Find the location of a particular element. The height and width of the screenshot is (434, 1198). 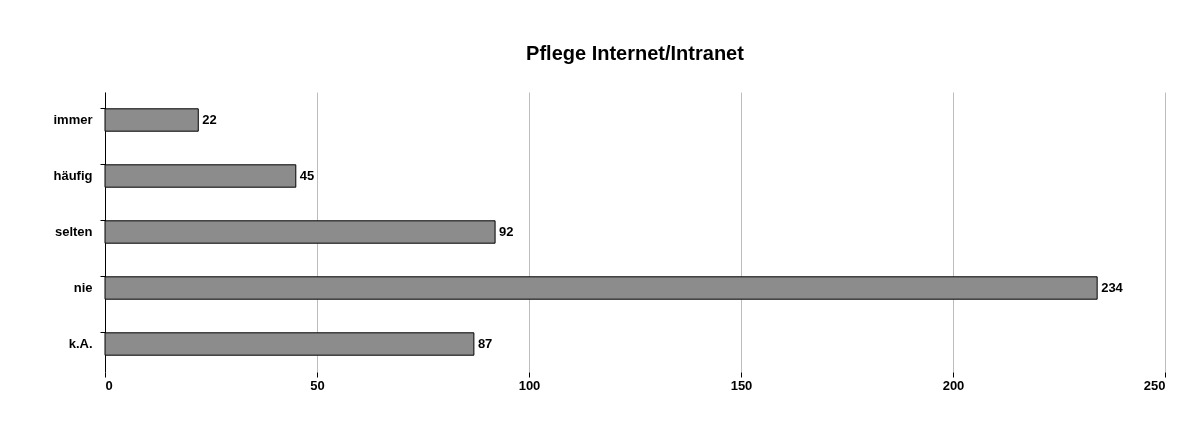

chart-title: Pflege Internet/Intranet is located at coordinates (635, 53).